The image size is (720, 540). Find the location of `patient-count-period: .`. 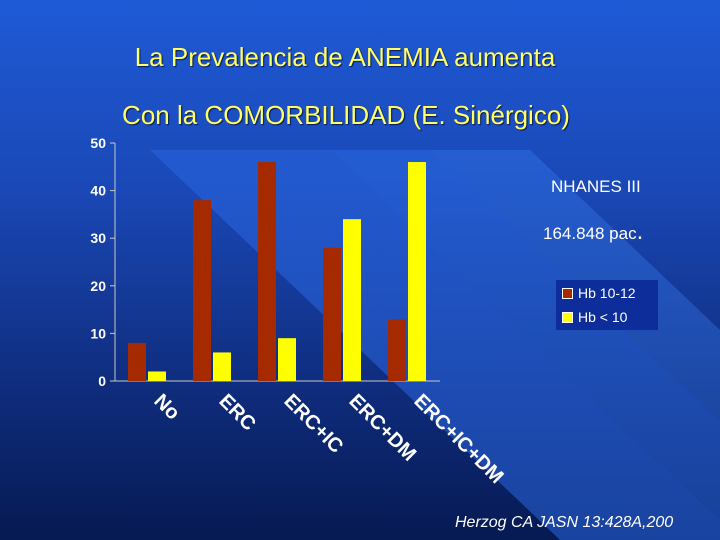

patient-count-period: . is located at coordinates (640, 231).